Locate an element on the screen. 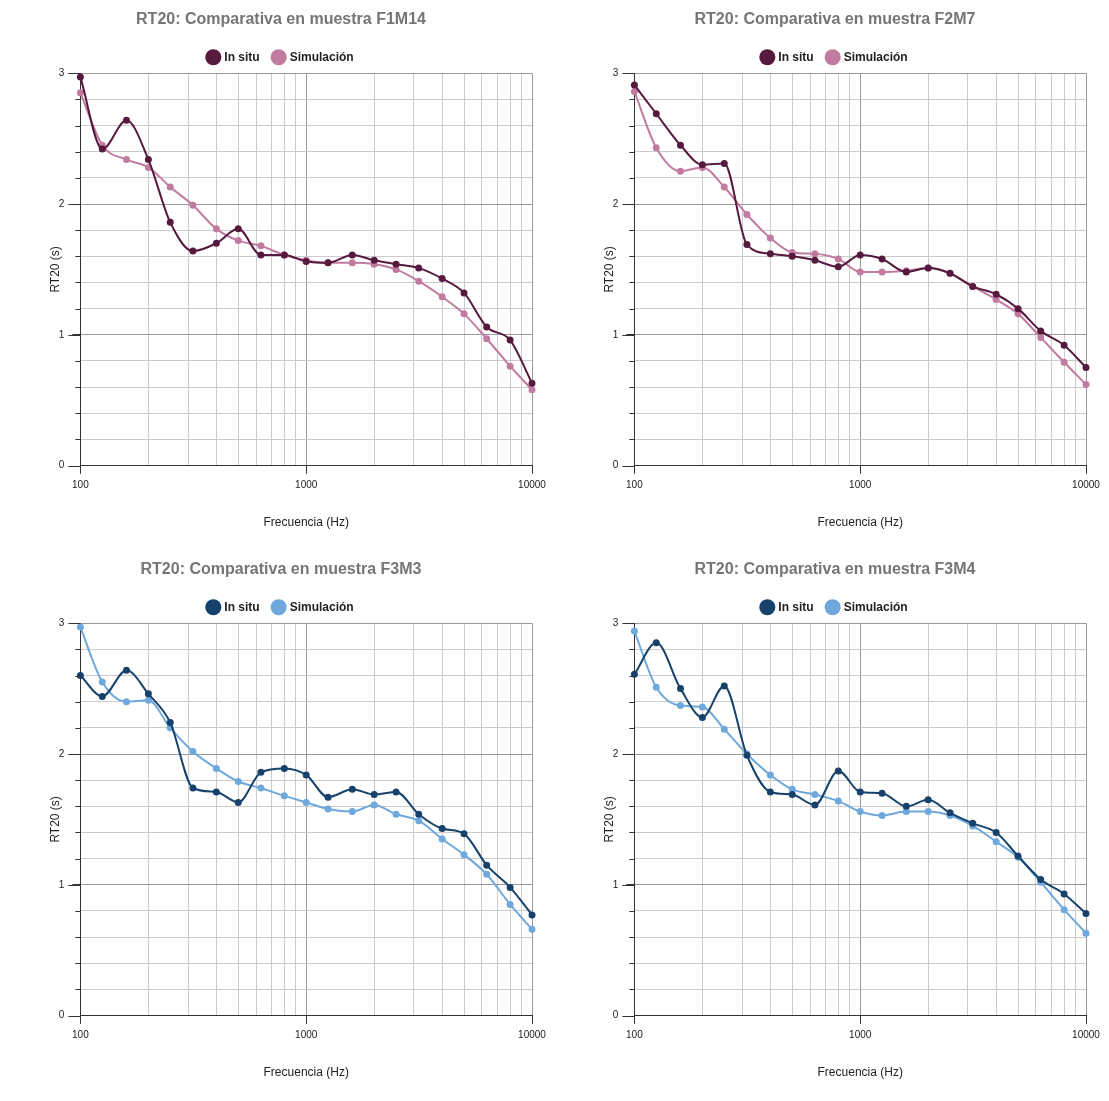  chart-title: RT20: Comparativa en muestra F3M3 is located at coordinates (281, 569).